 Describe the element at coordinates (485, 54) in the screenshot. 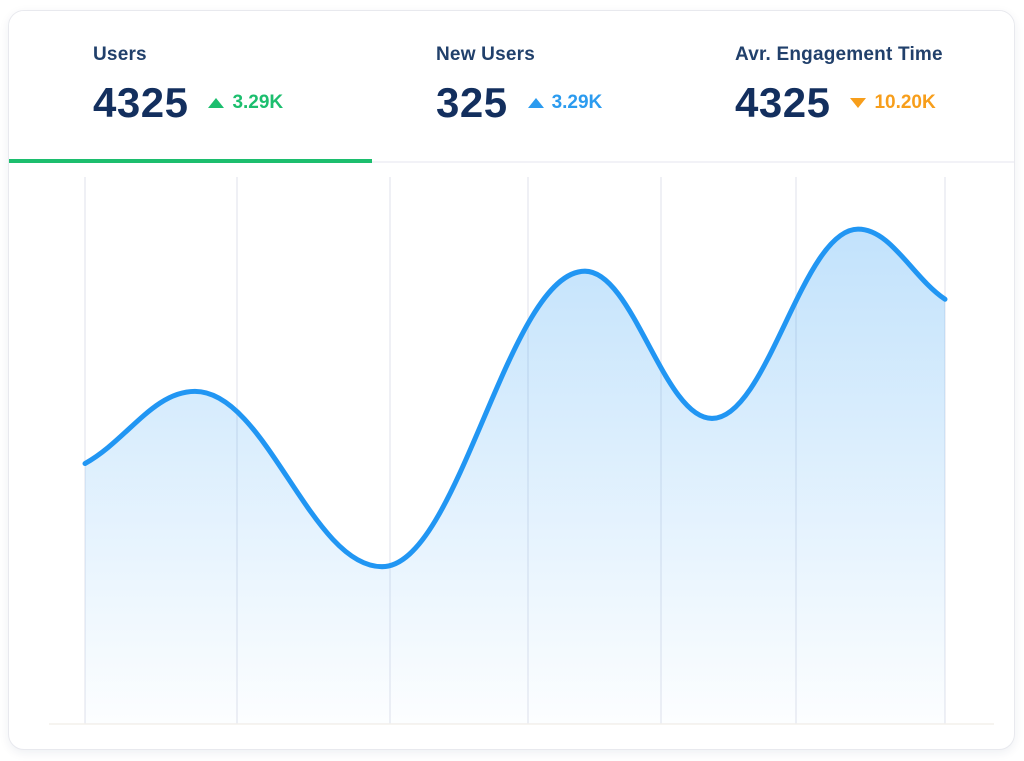

I see `metric-label: New Users` at that location.